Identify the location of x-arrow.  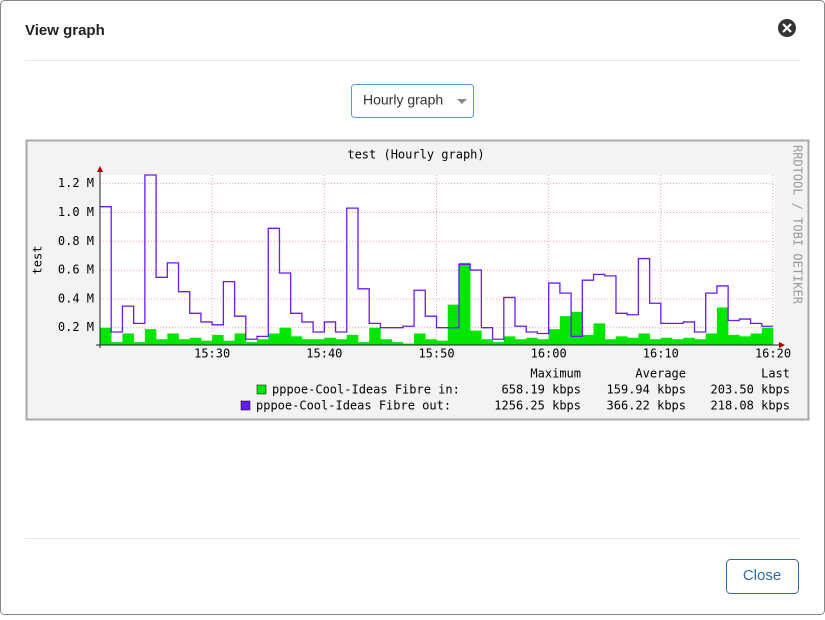
(782, 345).